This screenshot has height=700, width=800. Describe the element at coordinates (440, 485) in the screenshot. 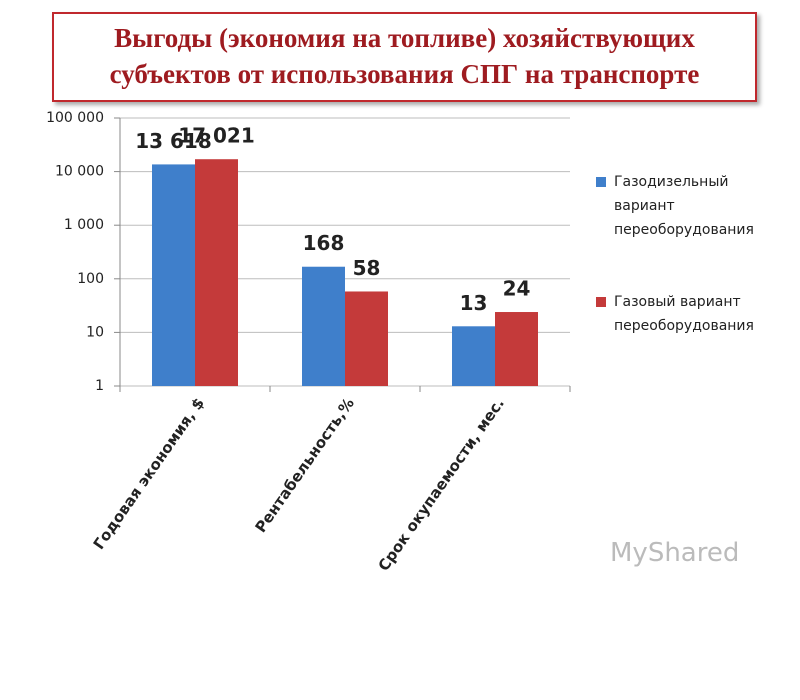

I see `x-tick-label: Срок окупаемости, мес.` at that location.